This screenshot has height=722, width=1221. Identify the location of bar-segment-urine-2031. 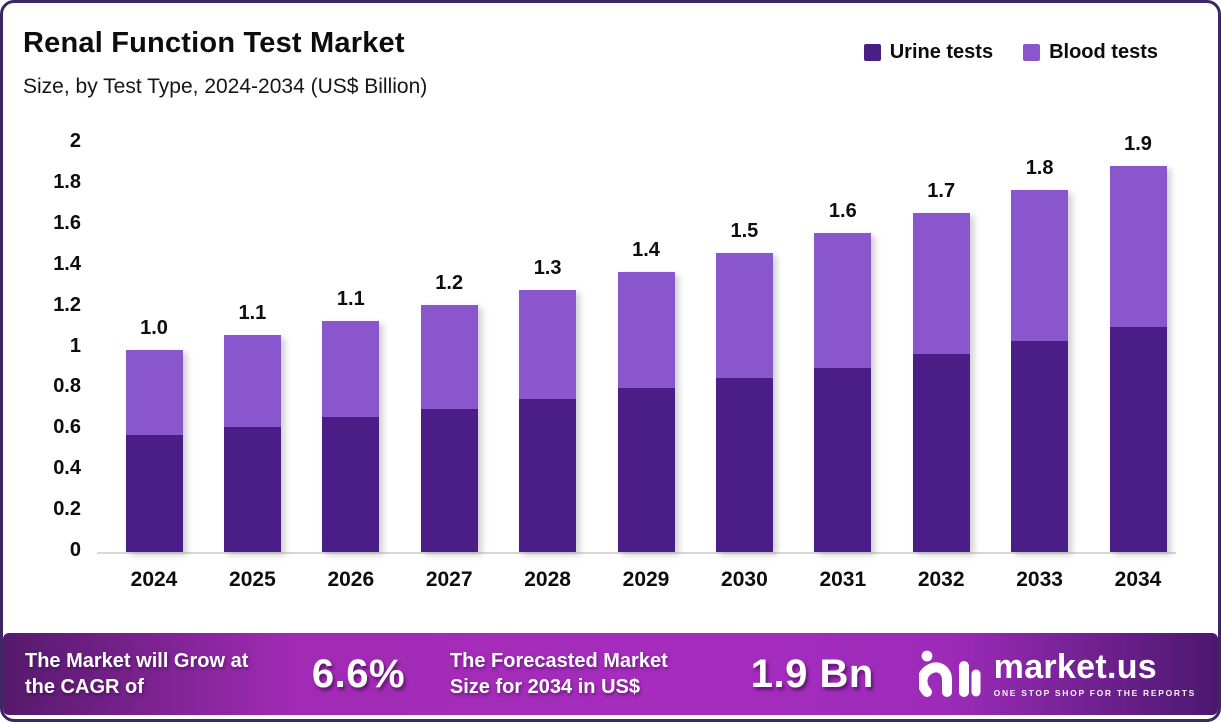
(843, 459).